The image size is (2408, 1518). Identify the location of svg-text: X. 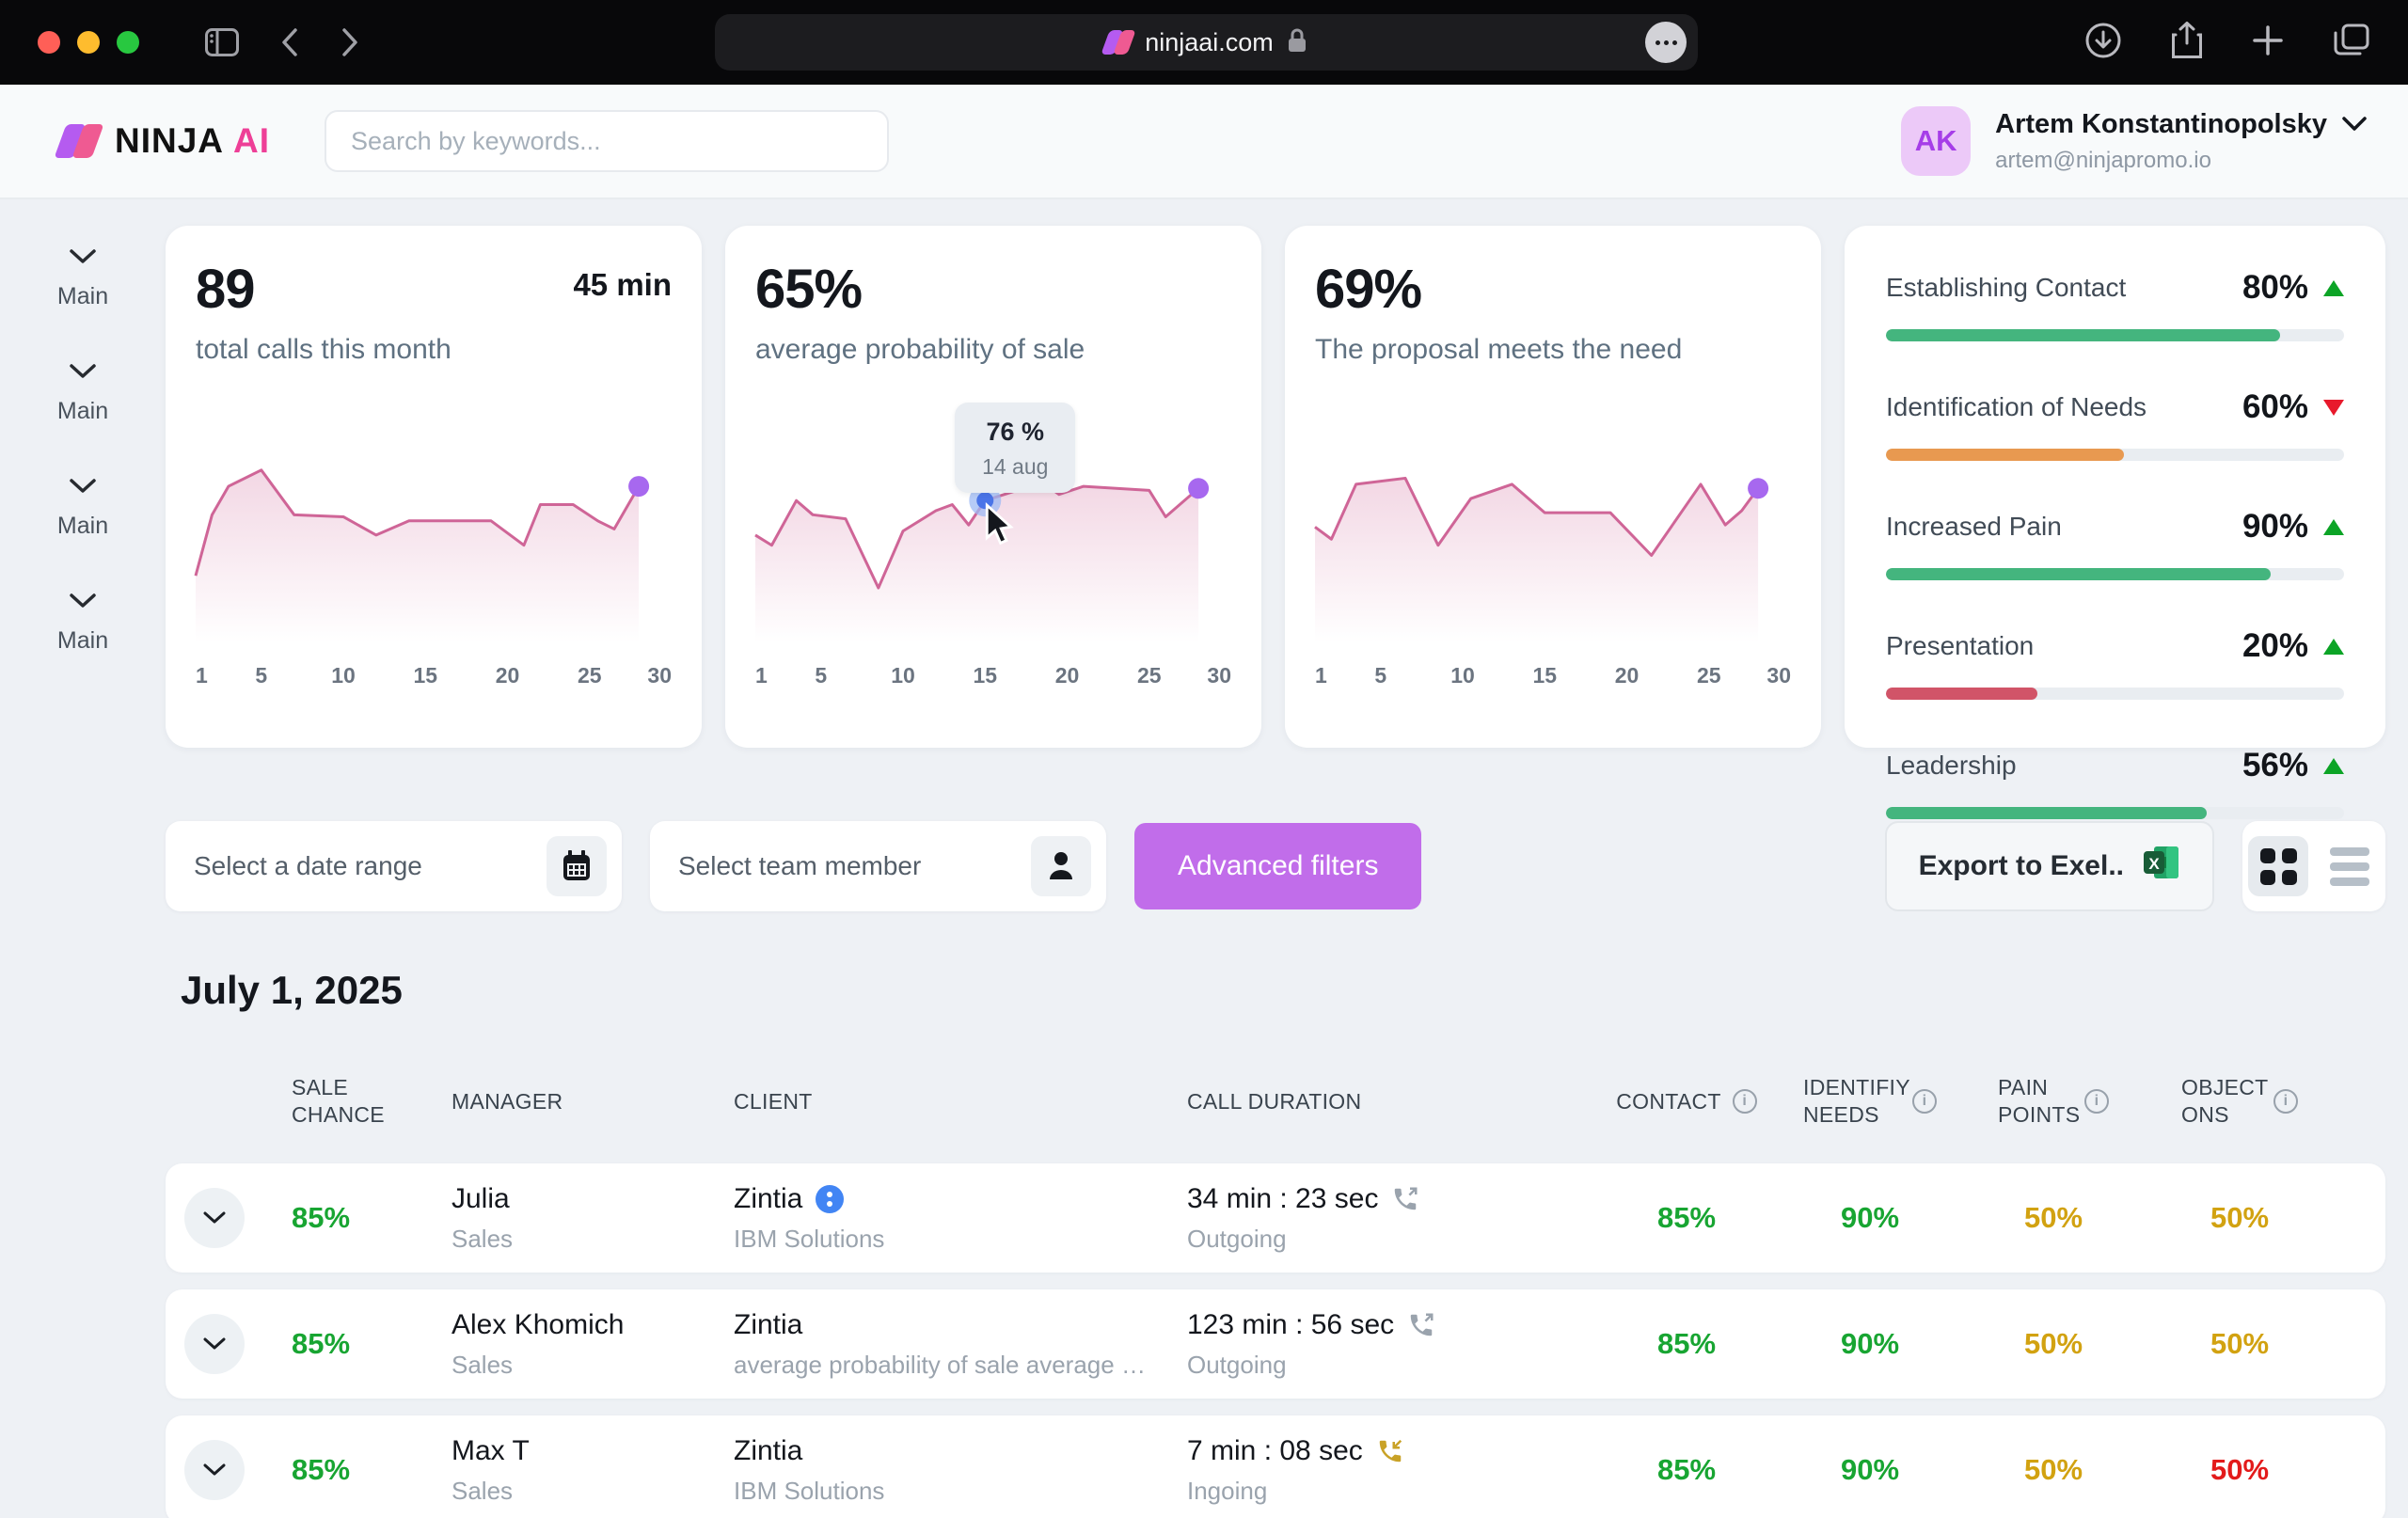
(2154, 864).